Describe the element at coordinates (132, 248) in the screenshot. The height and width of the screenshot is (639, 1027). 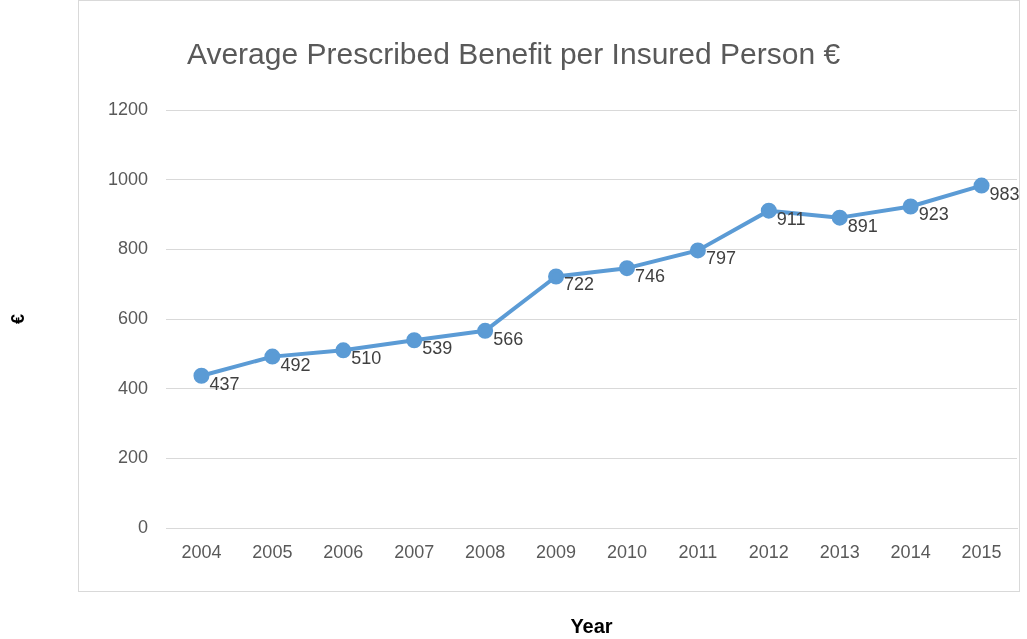
I see `y-tick-label: 800` at that location.